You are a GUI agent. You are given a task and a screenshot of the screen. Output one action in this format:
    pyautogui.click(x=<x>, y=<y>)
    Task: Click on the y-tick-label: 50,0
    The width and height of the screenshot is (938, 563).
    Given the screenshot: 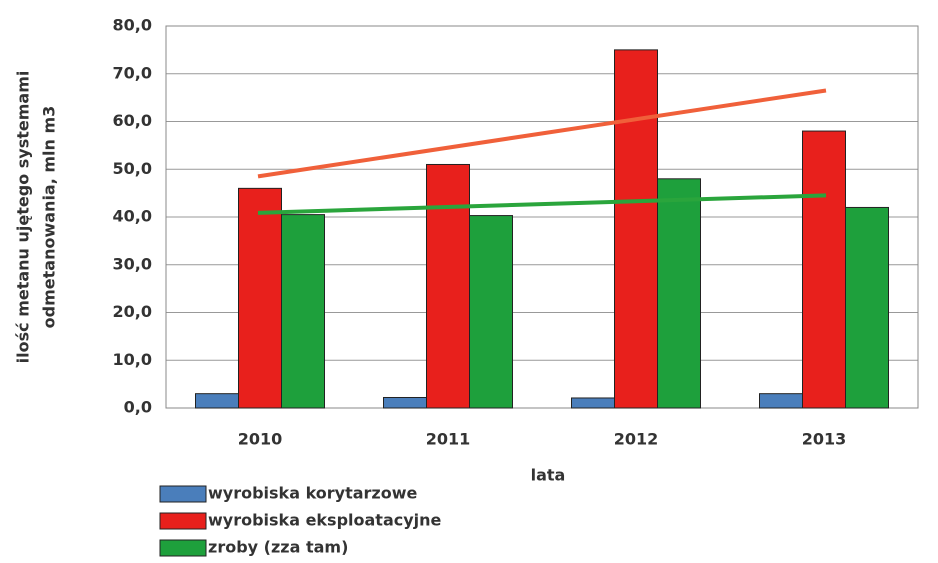 What is the action you would take?
    pyautogui.click(x=132, y=168)
    